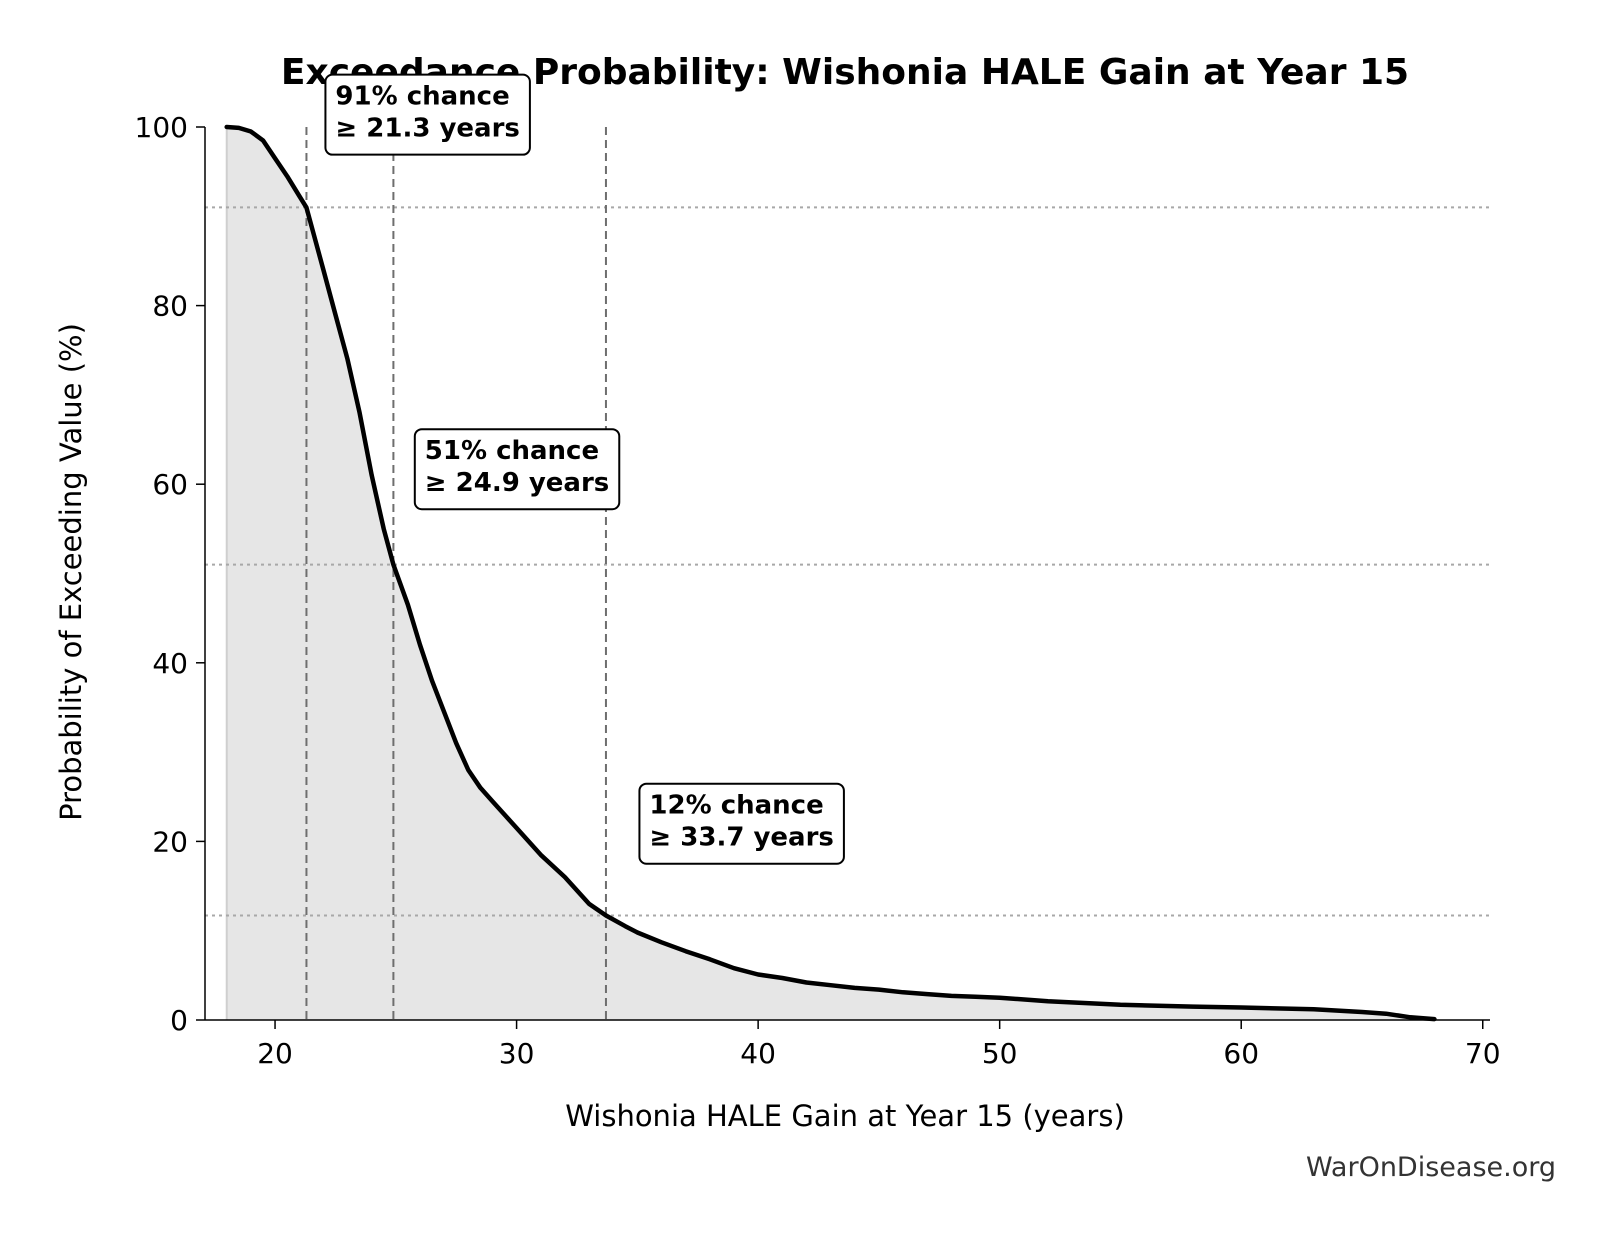 This screenshot has width=1603, height=1233. What do you see at coordinates (845, 1116) in the screenshot?
I see `x-axis-label: Wishonia HALE Gain at Year 15 (years)` at bounding box center [845, 1116].